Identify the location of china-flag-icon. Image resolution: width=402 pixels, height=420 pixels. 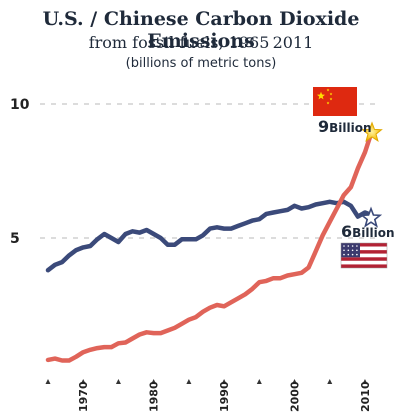
(335, 101).